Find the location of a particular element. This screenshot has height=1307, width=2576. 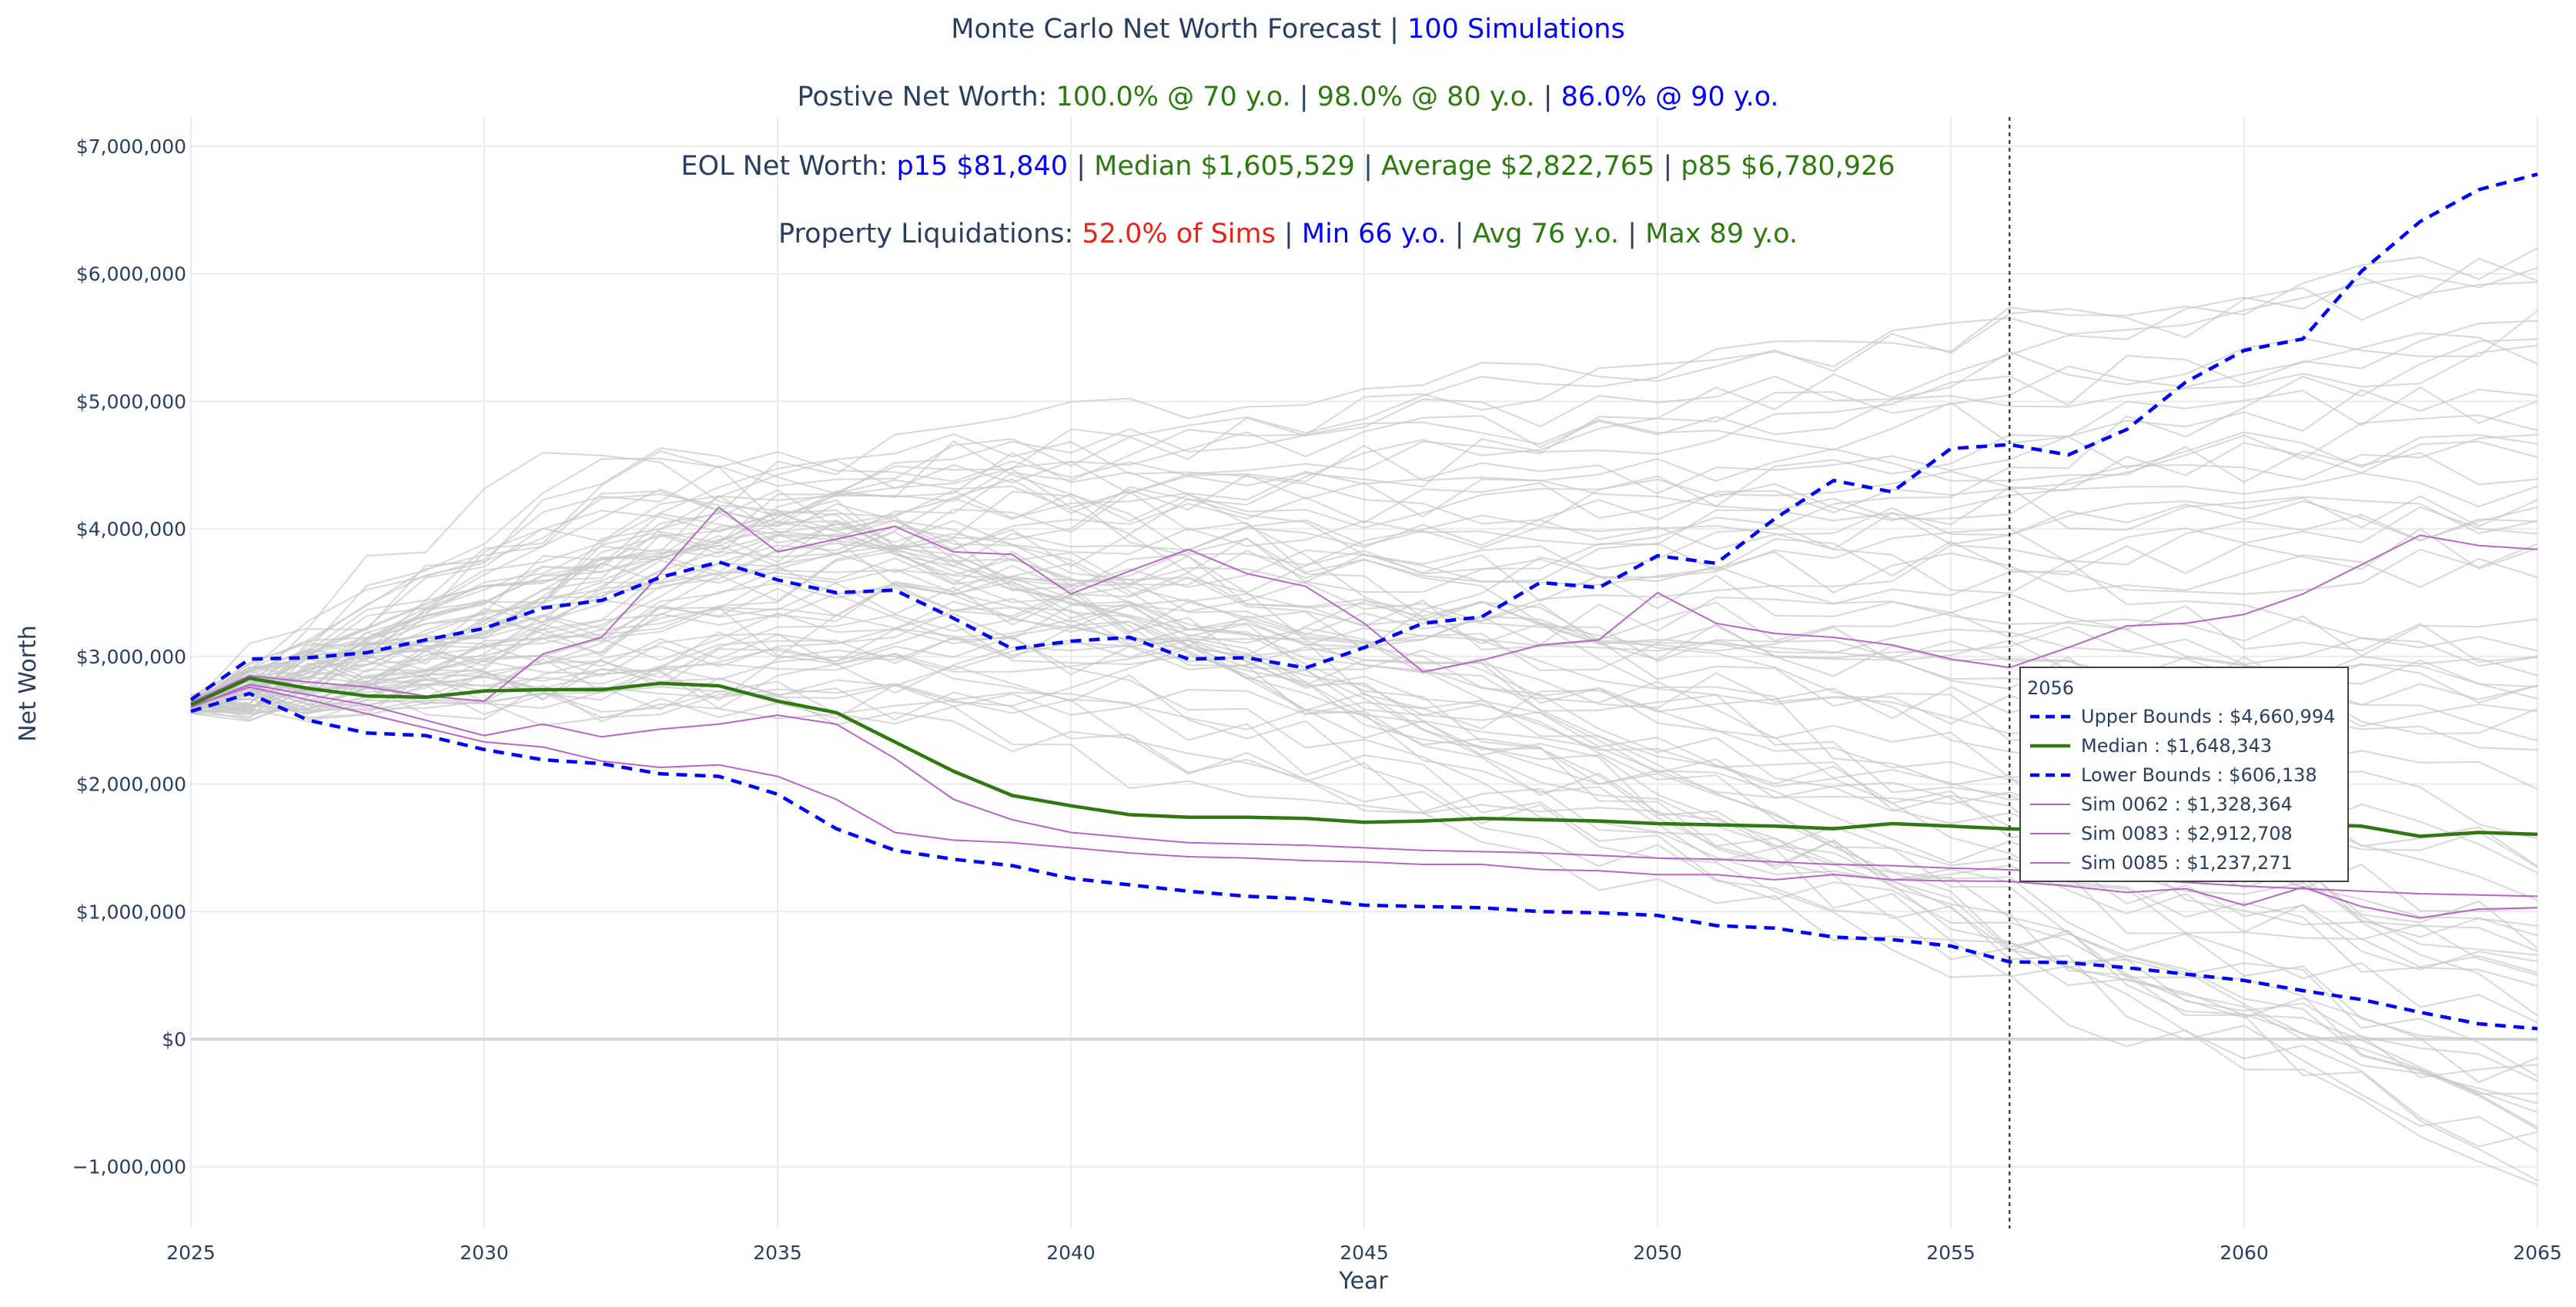

y-axis-title: Net Worth is located at coordinates (29, 683).